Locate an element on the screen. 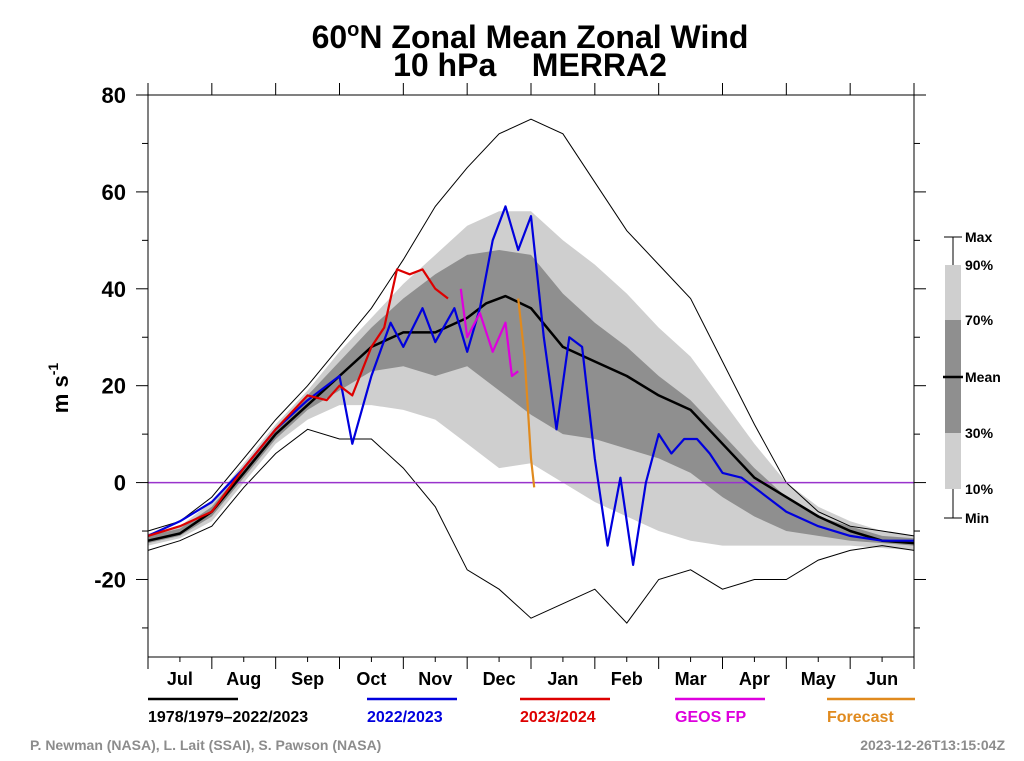  x-tick-label: Mar is located at coordinates (691, 679).